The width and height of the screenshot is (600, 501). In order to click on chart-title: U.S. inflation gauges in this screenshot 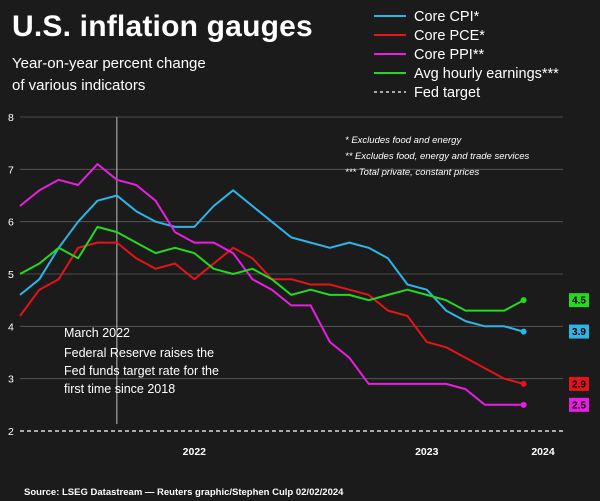, I will do `click(162, 26)`.